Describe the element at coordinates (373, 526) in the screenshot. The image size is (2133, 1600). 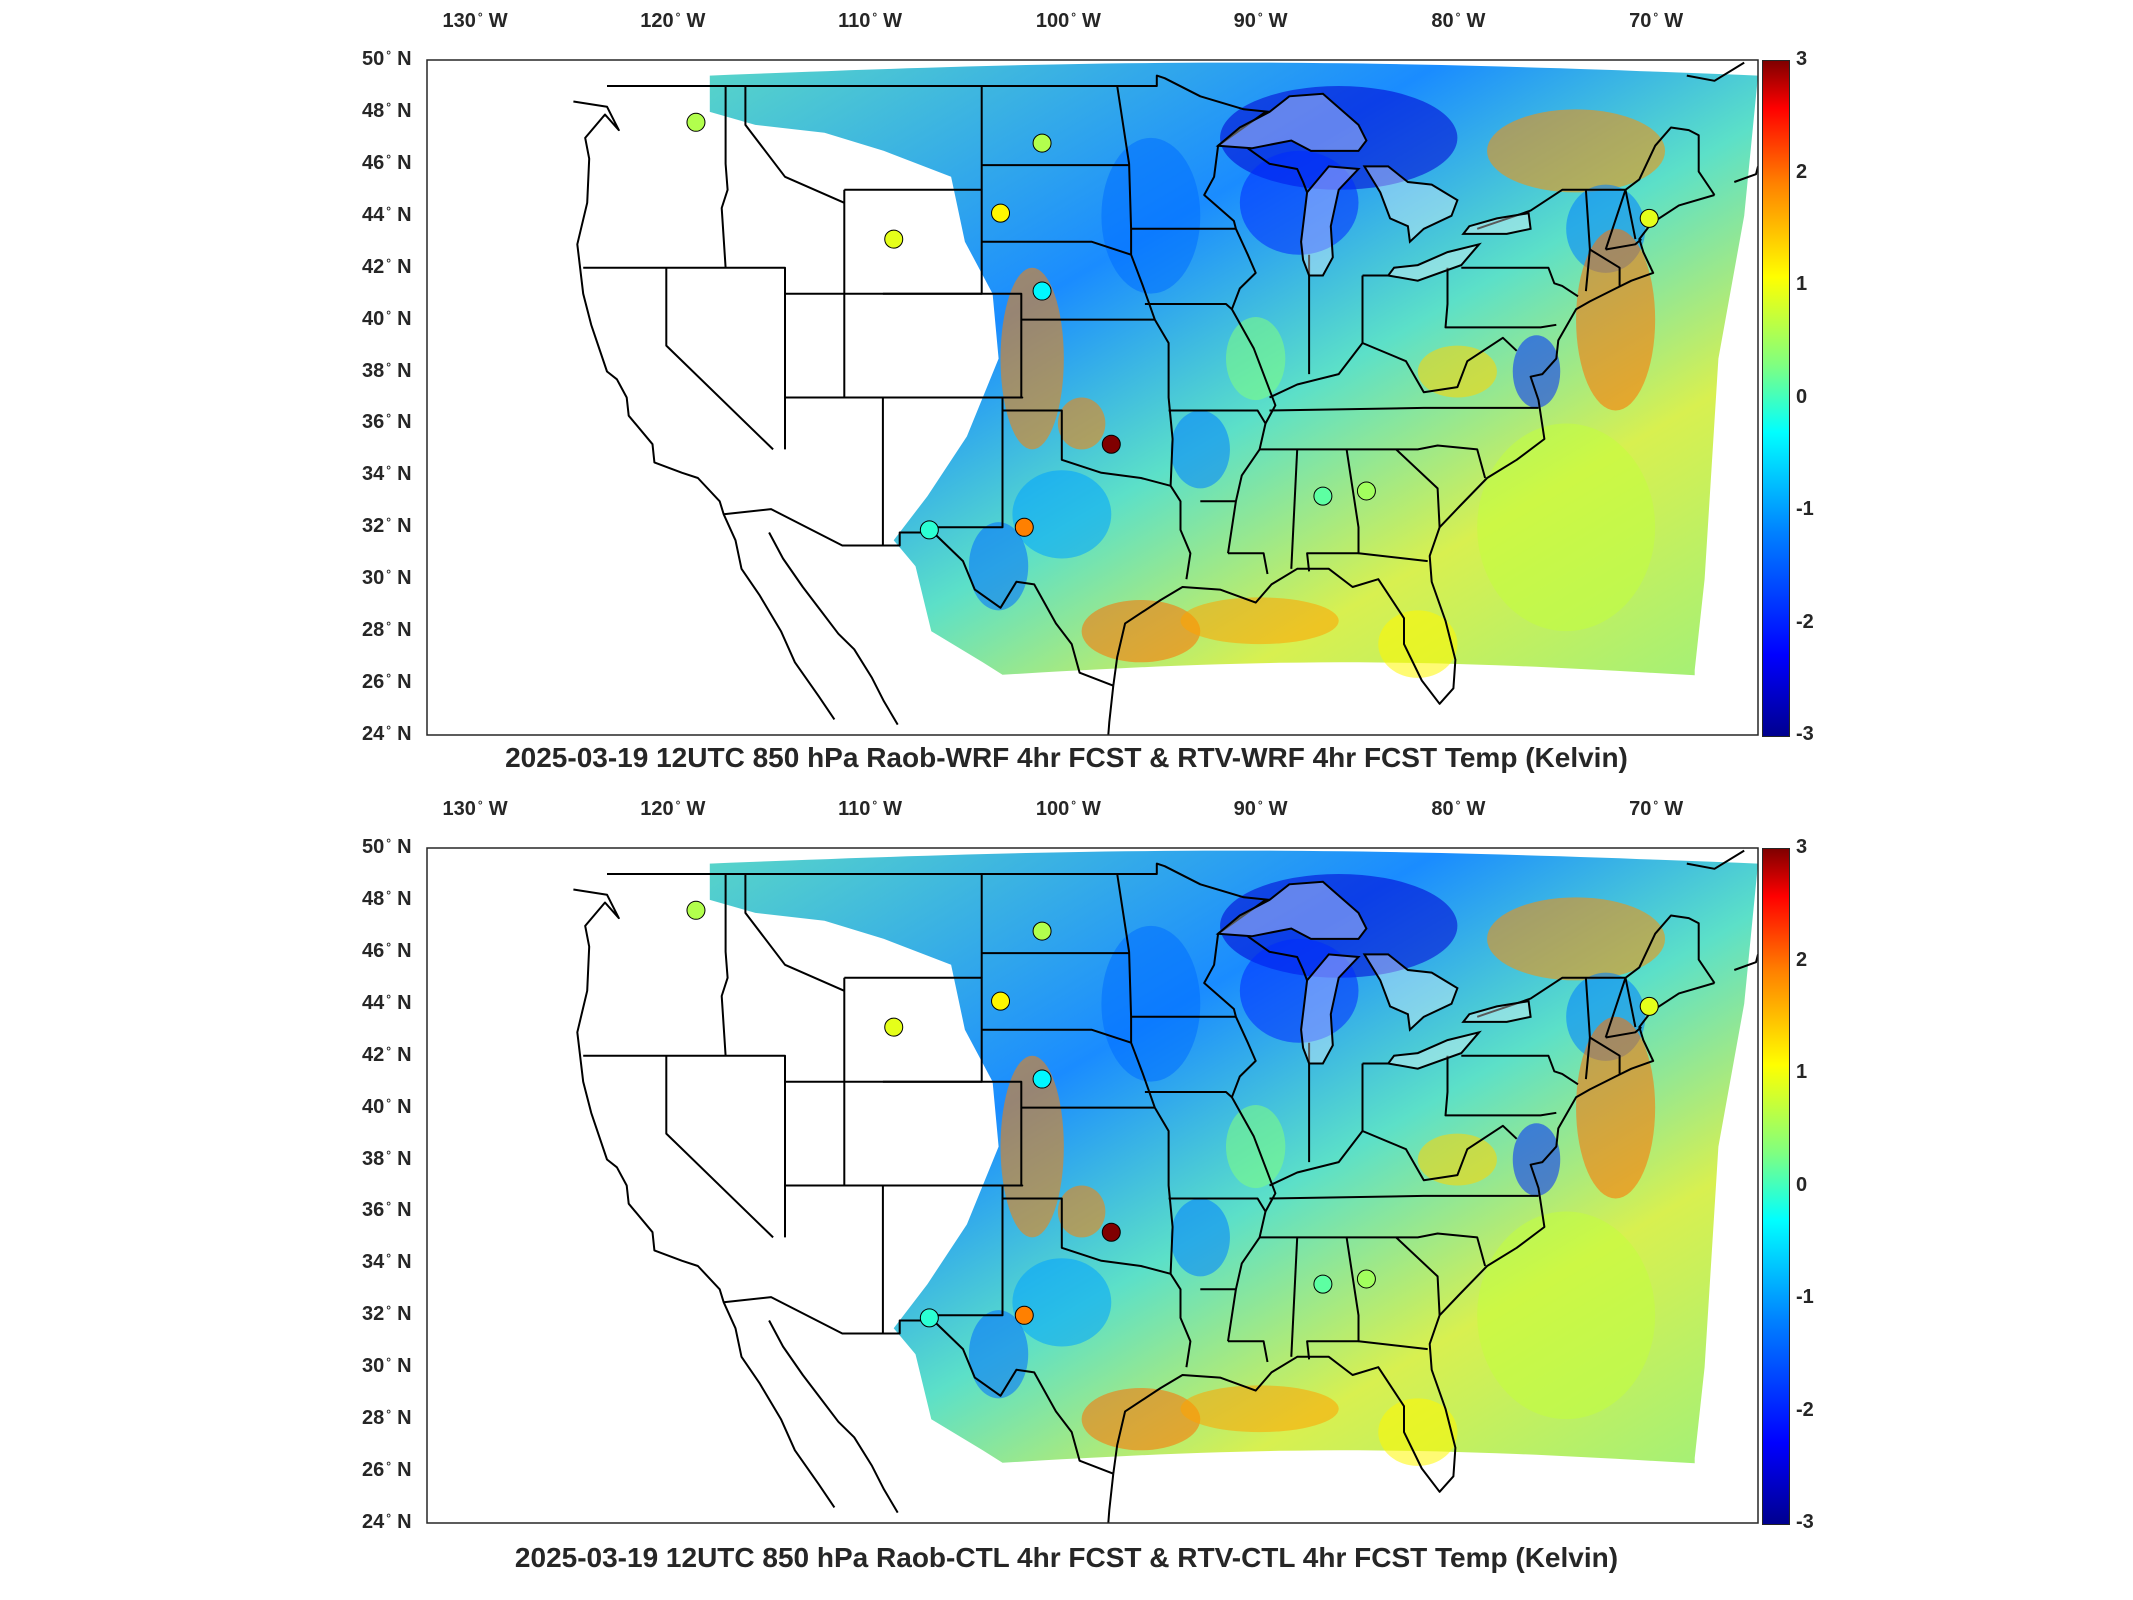
I see `lat-value: 32` at that location.